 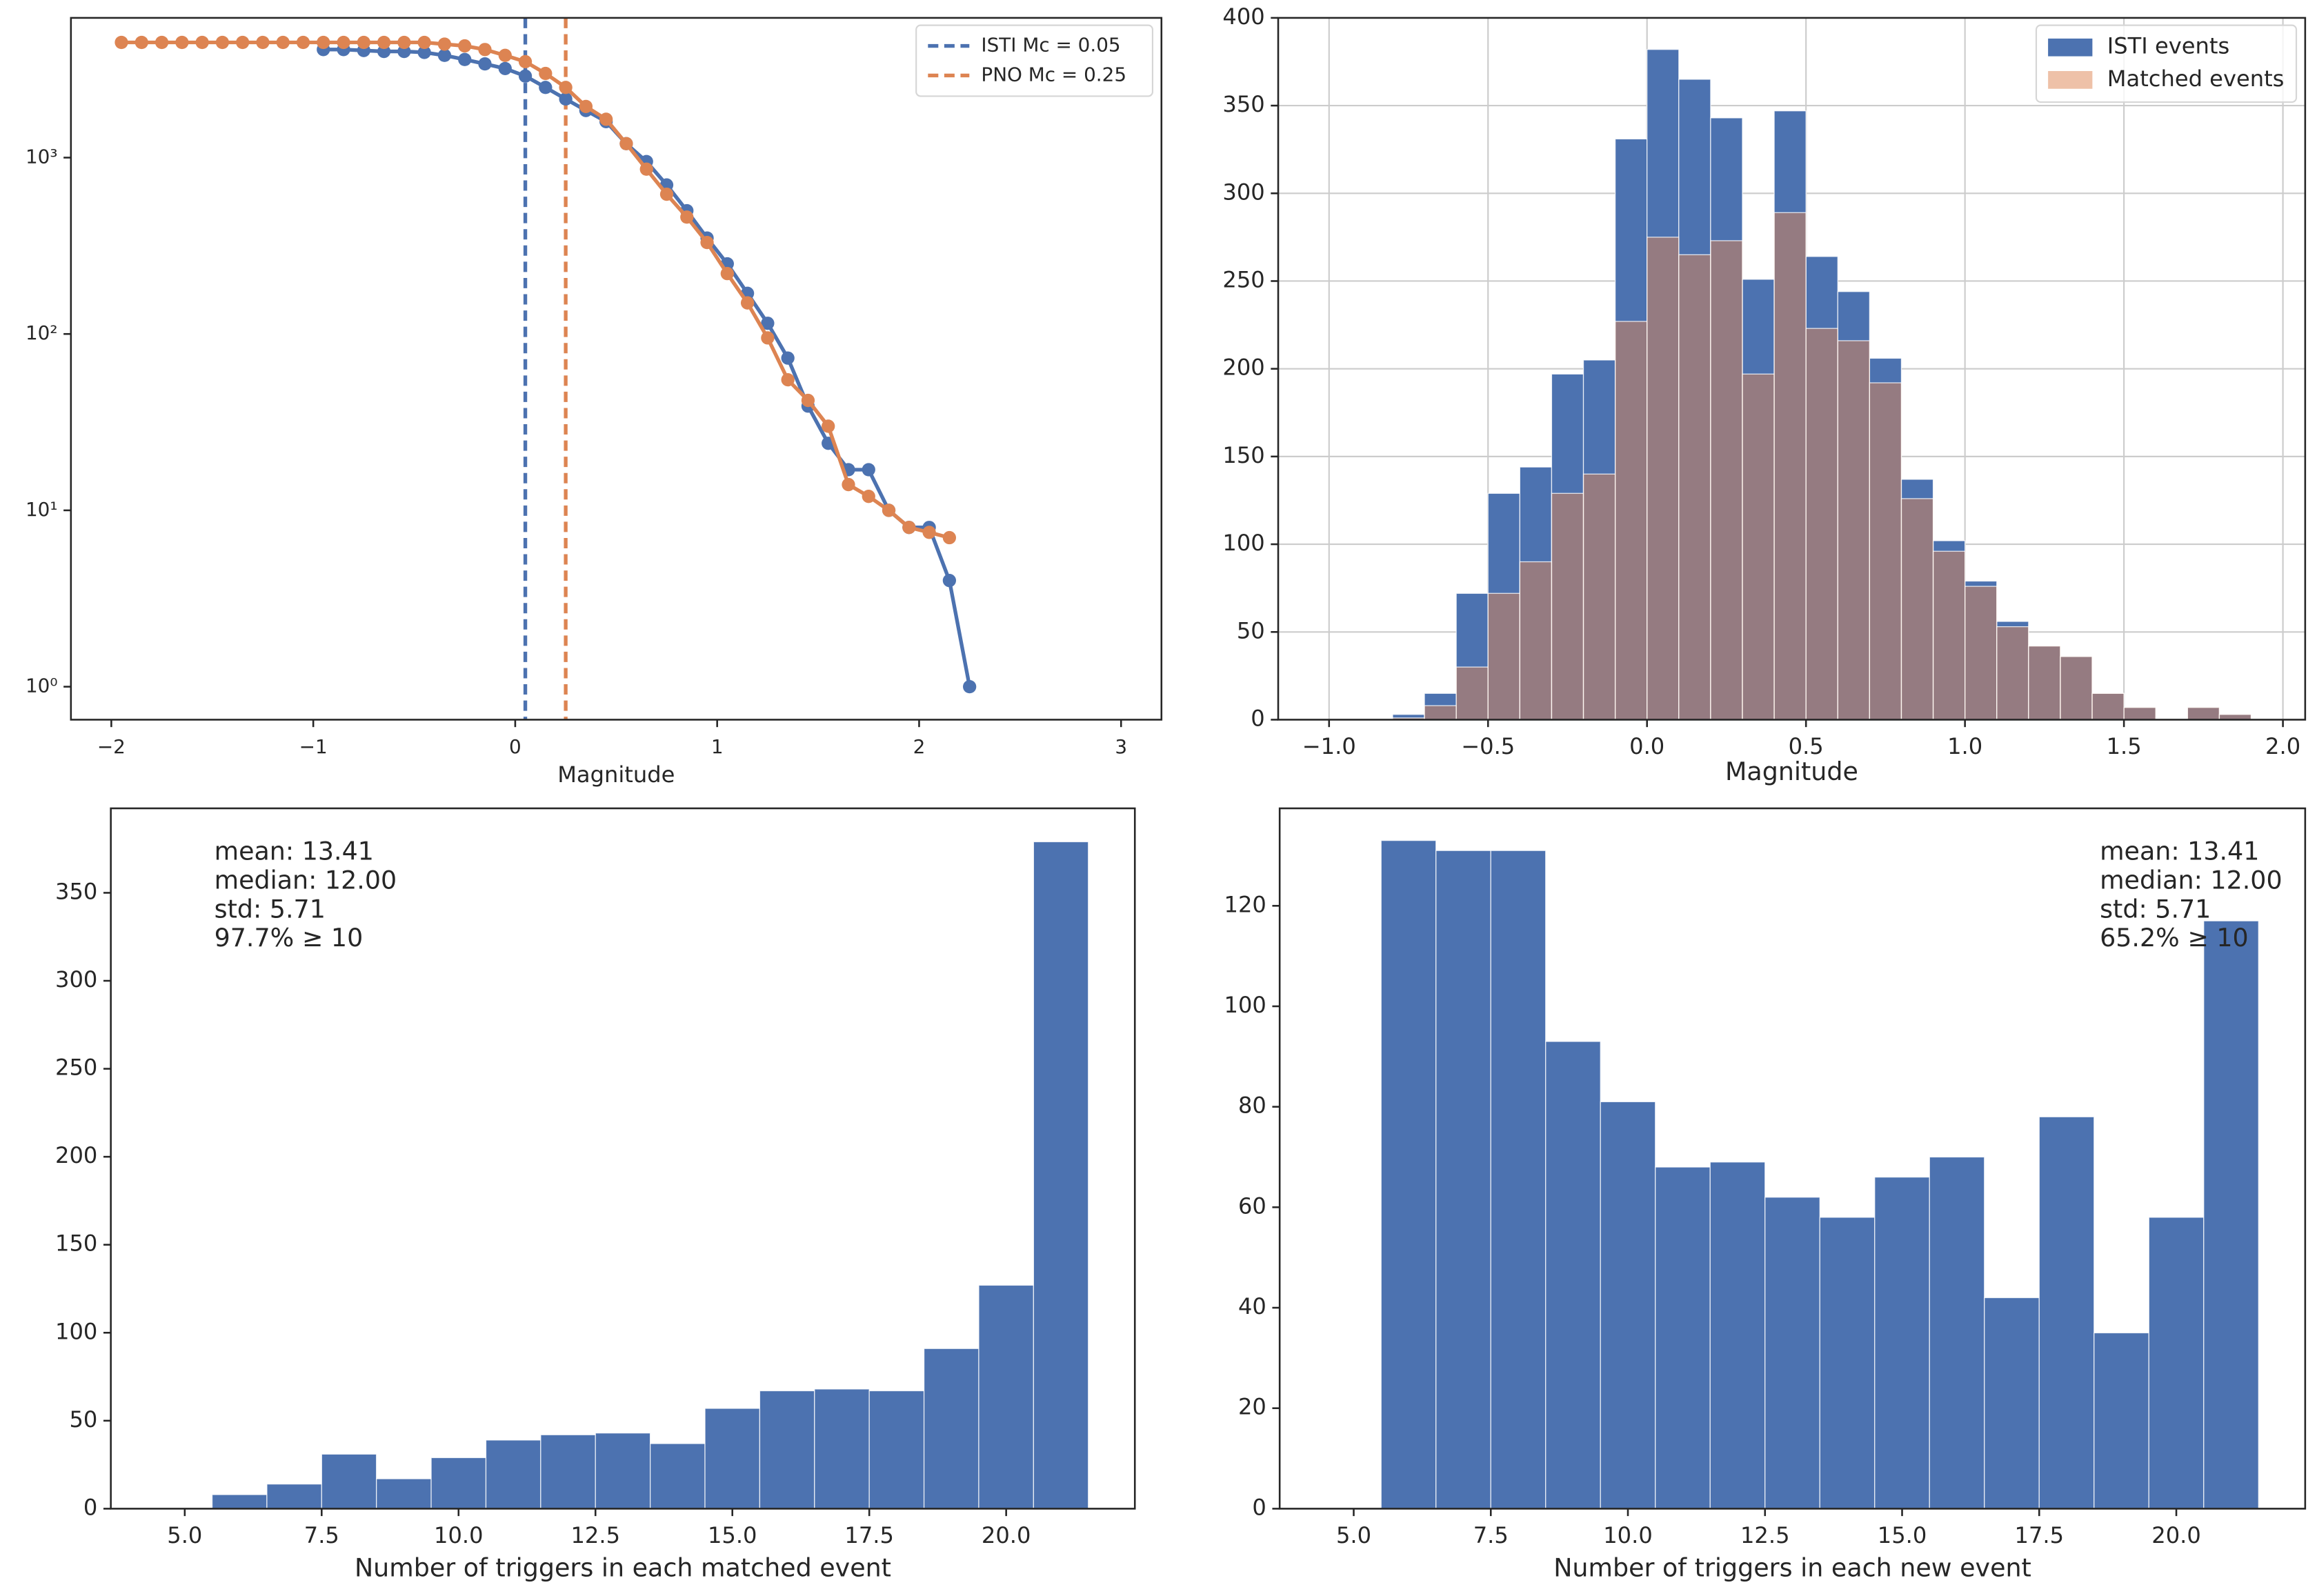 What do you see at coordinates (289, 937) in the screenshot?
I see `stats-annotation: 97.7% ≥ 10` at bounding box center [289, 937].